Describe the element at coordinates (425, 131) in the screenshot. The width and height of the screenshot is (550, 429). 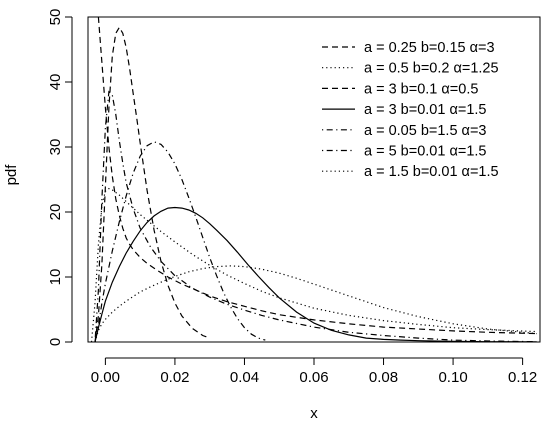
I see `legend-label-5: a = 0.05 b=1.5 α=3` at that location.